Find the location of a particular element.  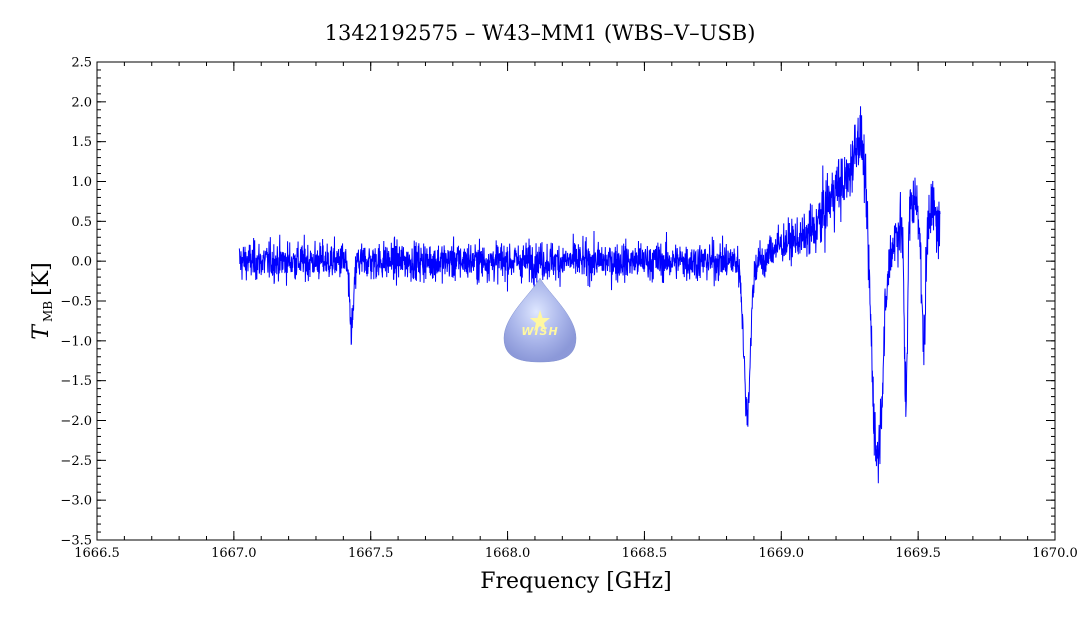

y-tick-label: −0.5 is located at coordinates (76, 302).